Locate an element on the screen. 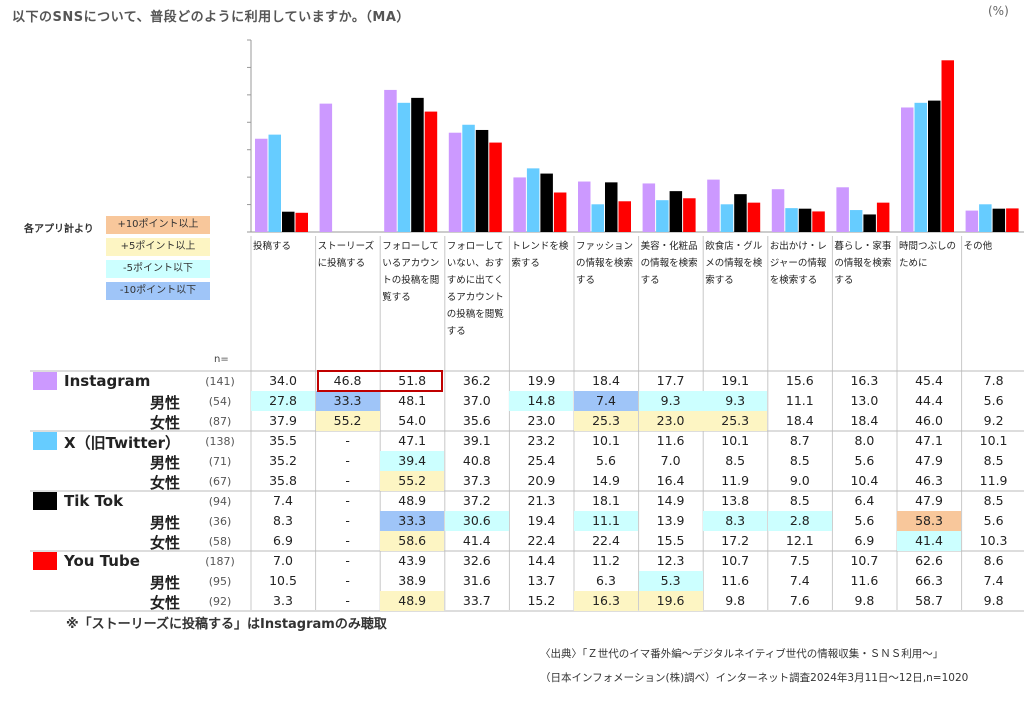  gender-label: 男性 is located at coordinates (165, 403).